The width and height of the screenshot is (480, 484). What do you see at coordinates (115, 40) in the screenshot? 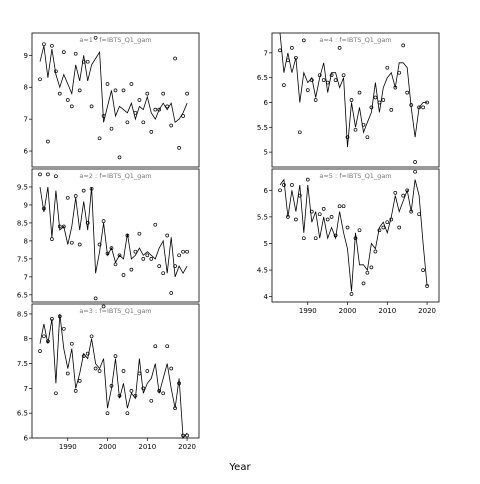
I see `panel-1-title: a=1 : f=IBTS_Q1_gam` at bounding box center [115, 40].